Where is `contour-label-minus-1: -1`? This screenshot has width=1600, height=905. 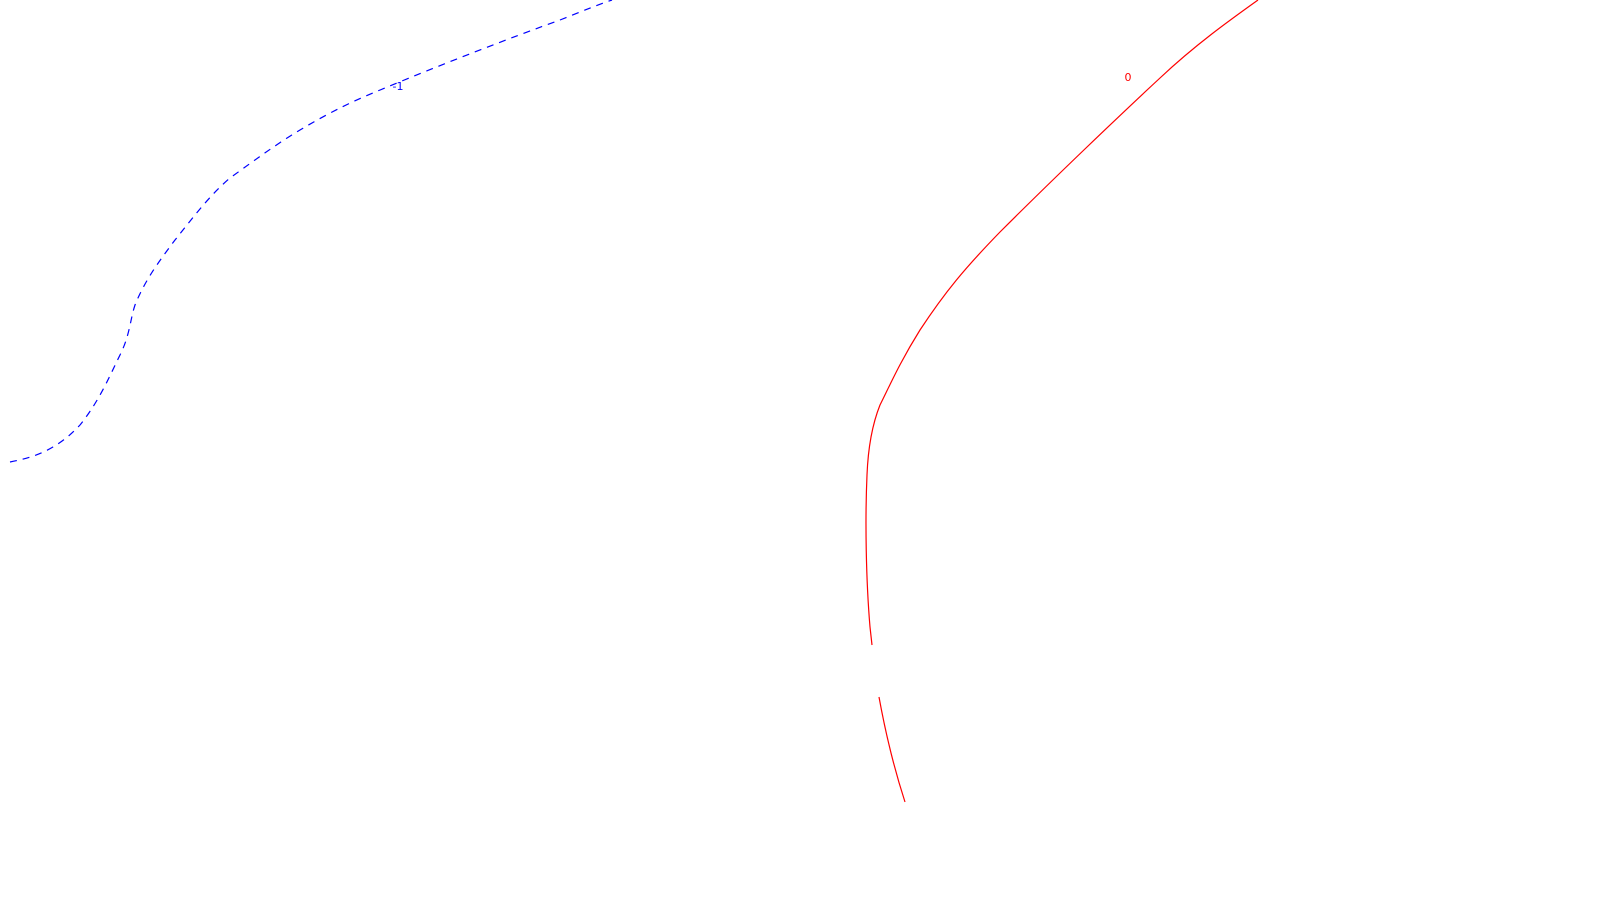 contour-label-minus-1: -1 is located at coordinates (398, 86).